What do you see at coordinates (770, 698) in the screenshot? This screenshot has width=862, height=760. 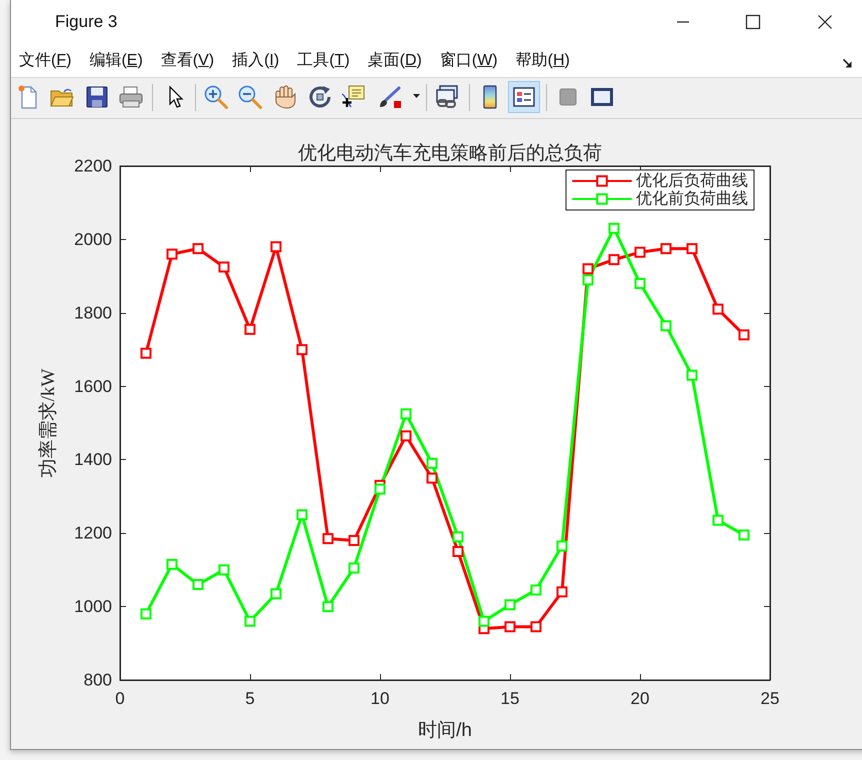 I see `x-tick-label: 25` at bounding box center [770, 698].